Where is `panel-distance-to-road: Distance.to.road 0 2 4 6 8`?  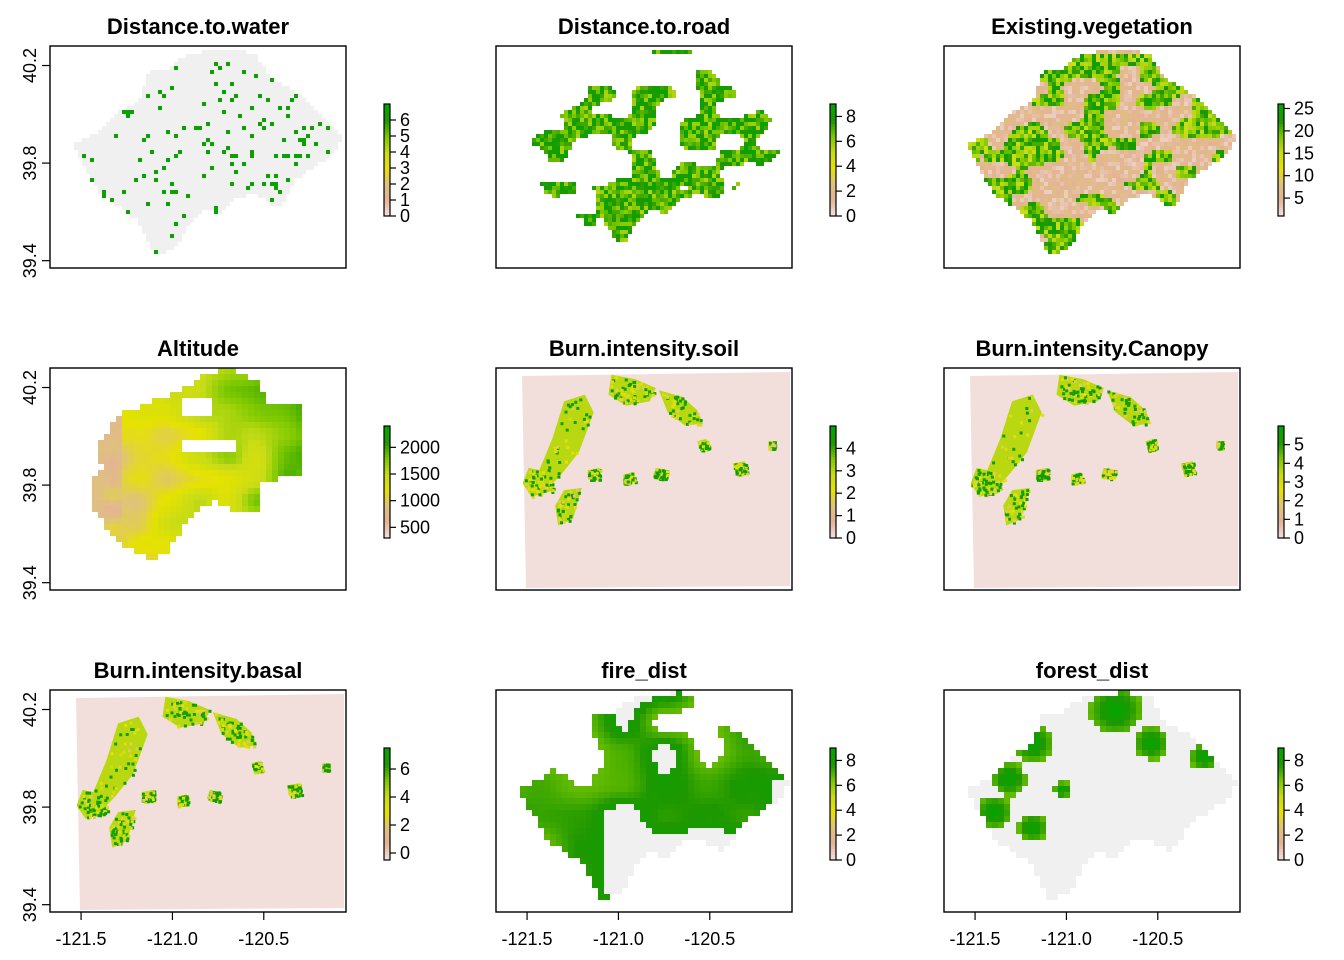
panel-distance-to-road: Distance.to.road 0 2 4 6 8 is located at coordinates (675, 141).